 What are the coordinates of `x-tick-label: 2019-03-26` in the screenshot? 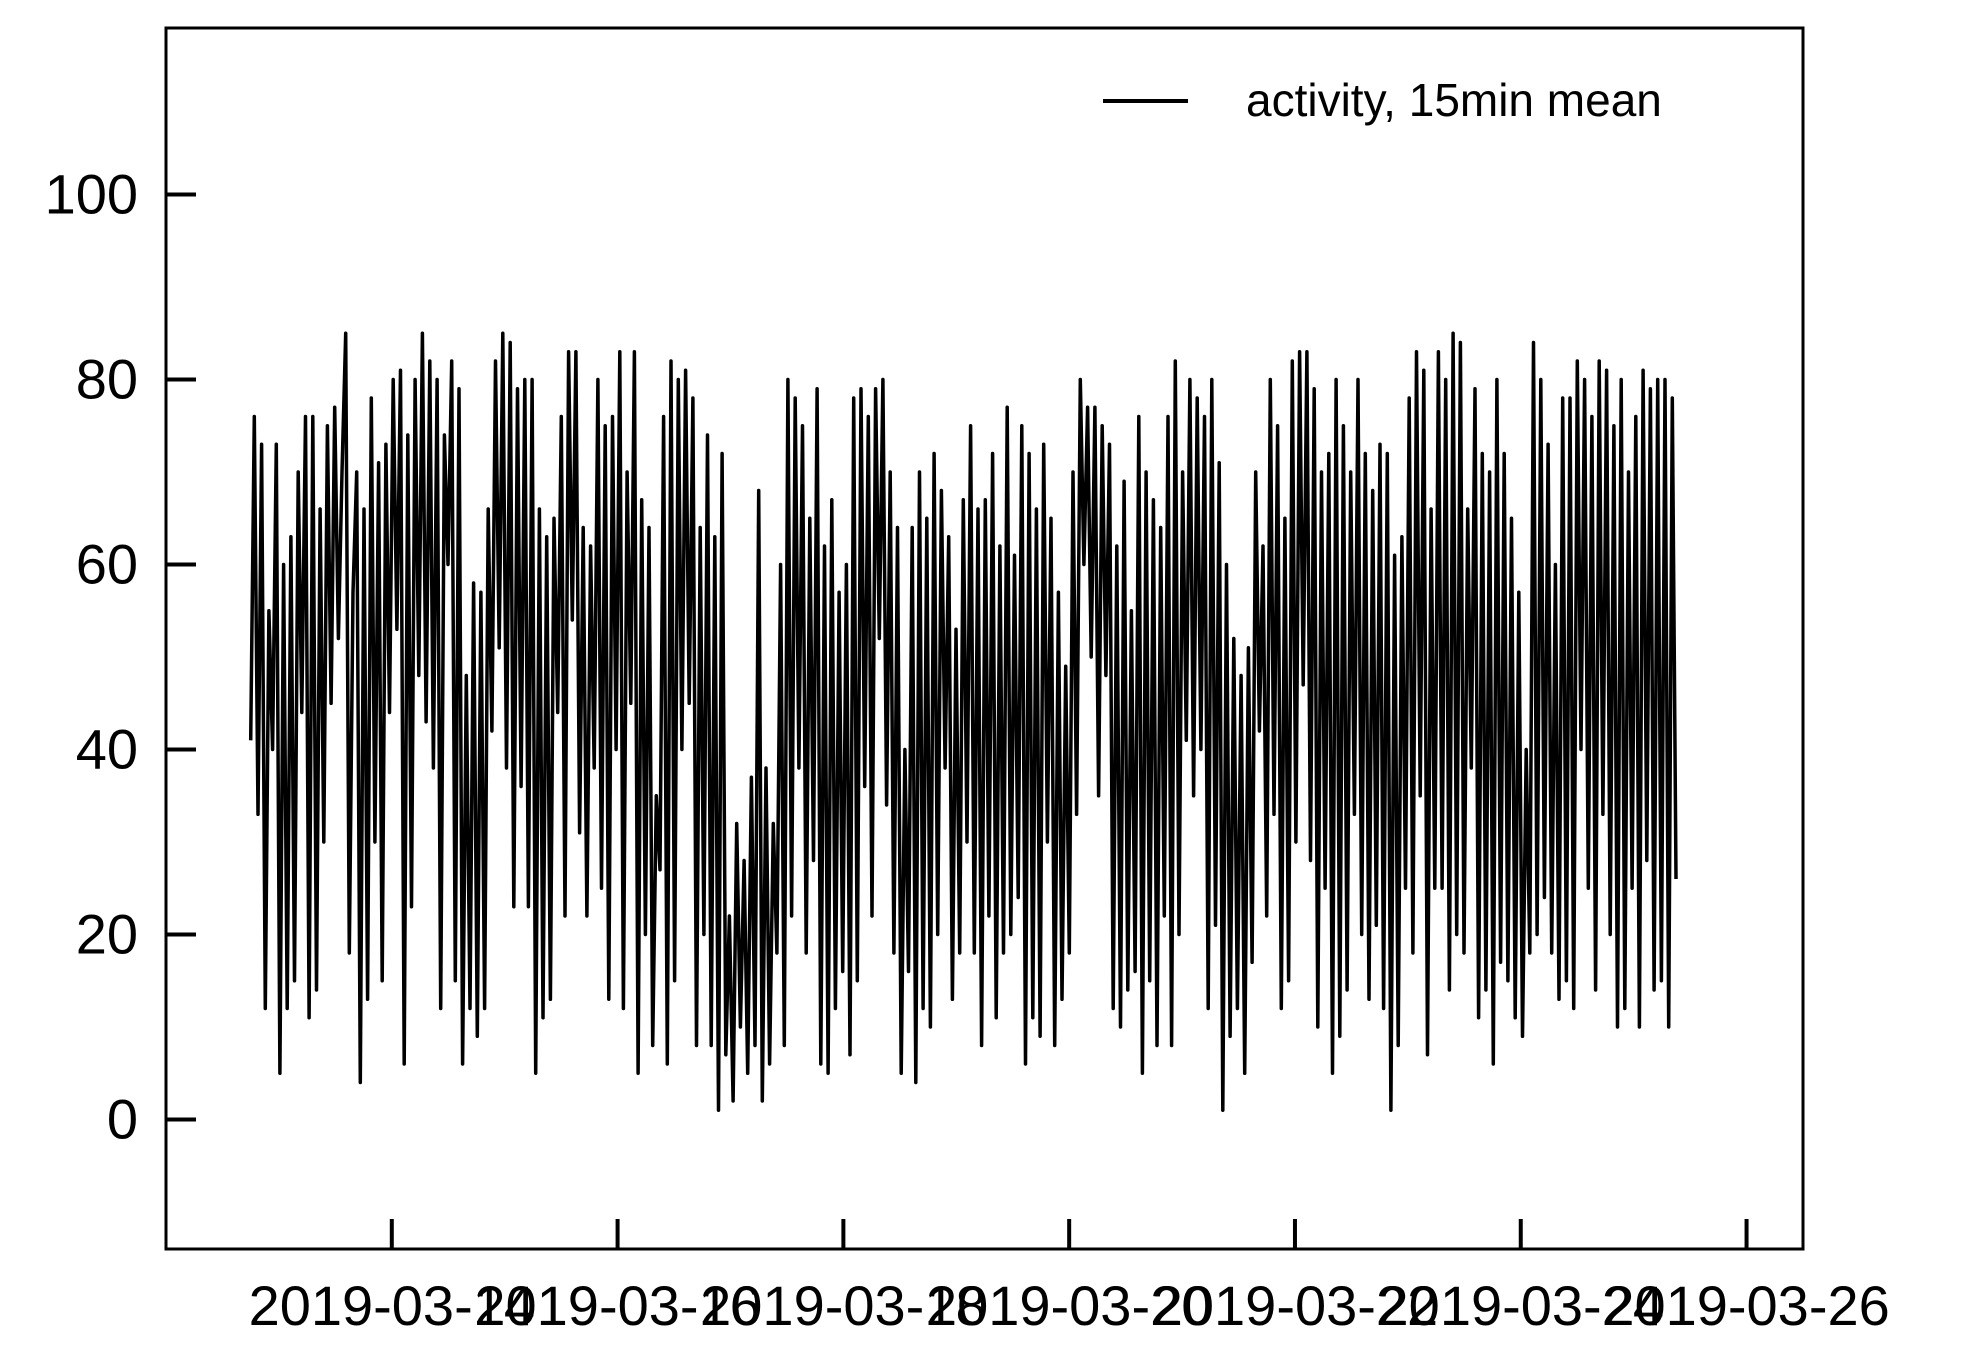 It's located at (1746, 1305).